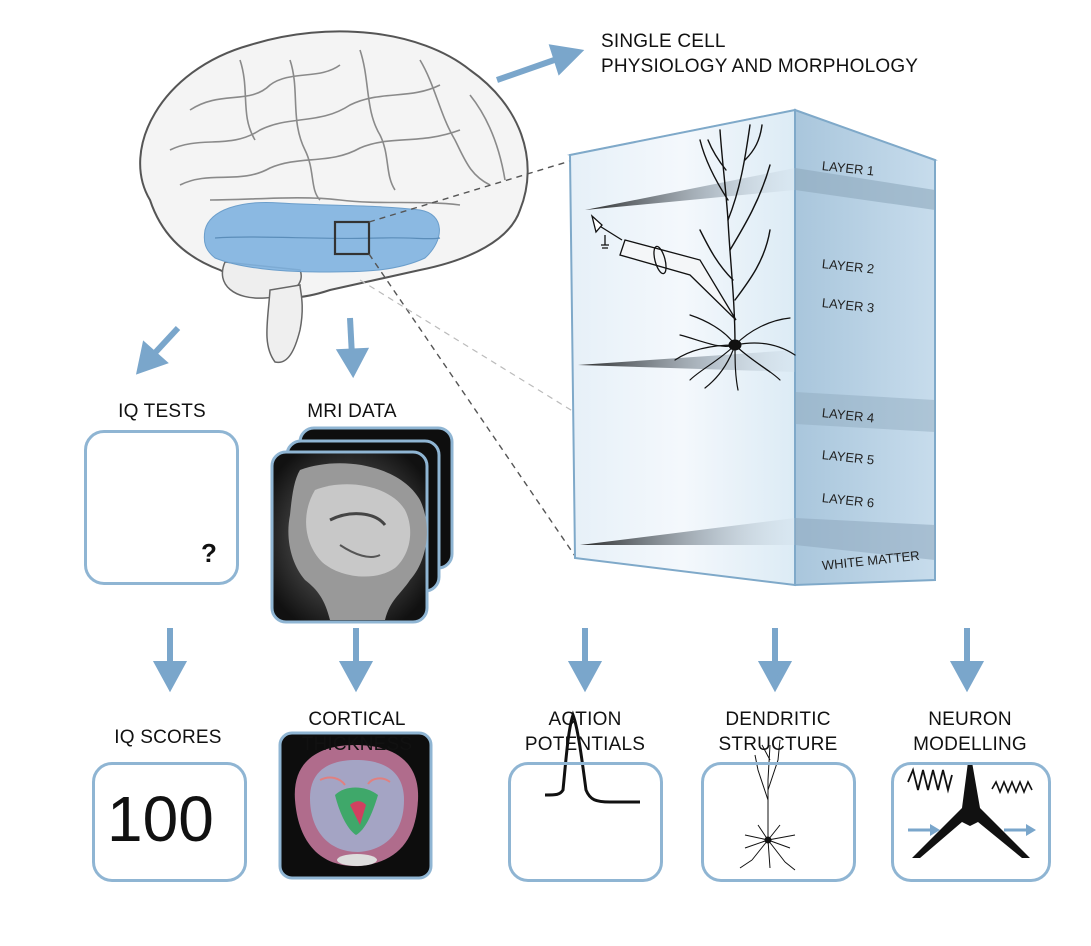 The image size is (1091, 946). I want to click on neuron-label-line2: MODELLING, so click(970, 744).